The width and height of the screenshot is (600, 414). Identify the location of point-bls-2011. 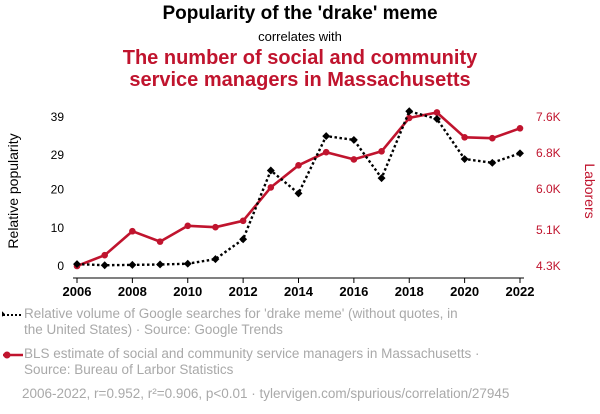
(215, 227).